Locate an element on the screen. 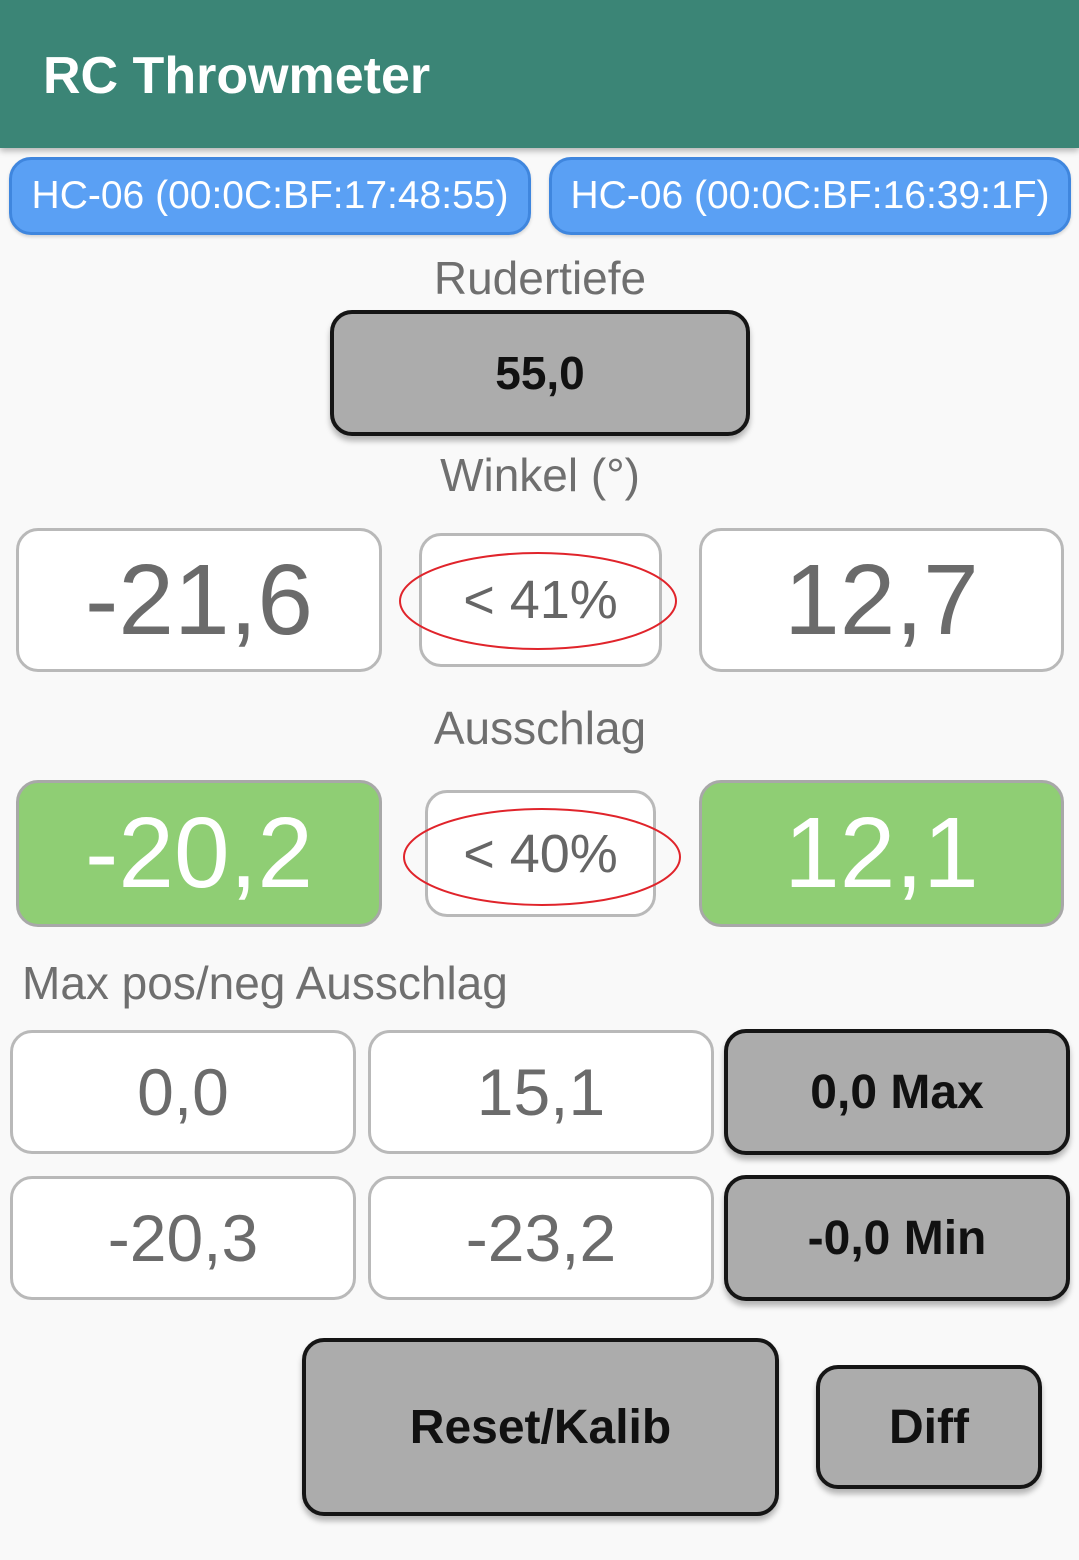 This screenshot has width=1079, height=1560. ausschlag-left-value: -20,2 is located at coordinates (199, 853).